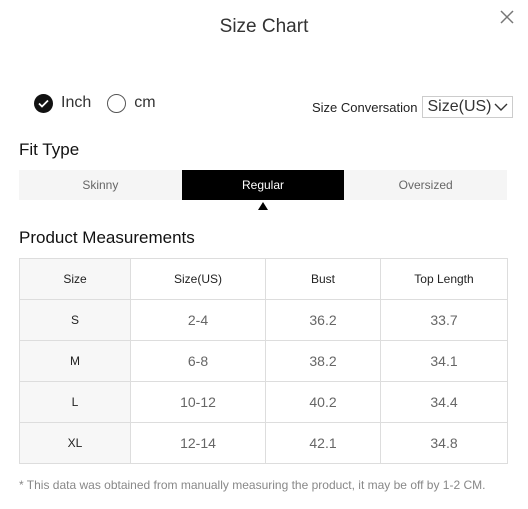 This screenshot has height=509, width=528. I want to click on measurements-title: Product Measurements, so click(107, 237).